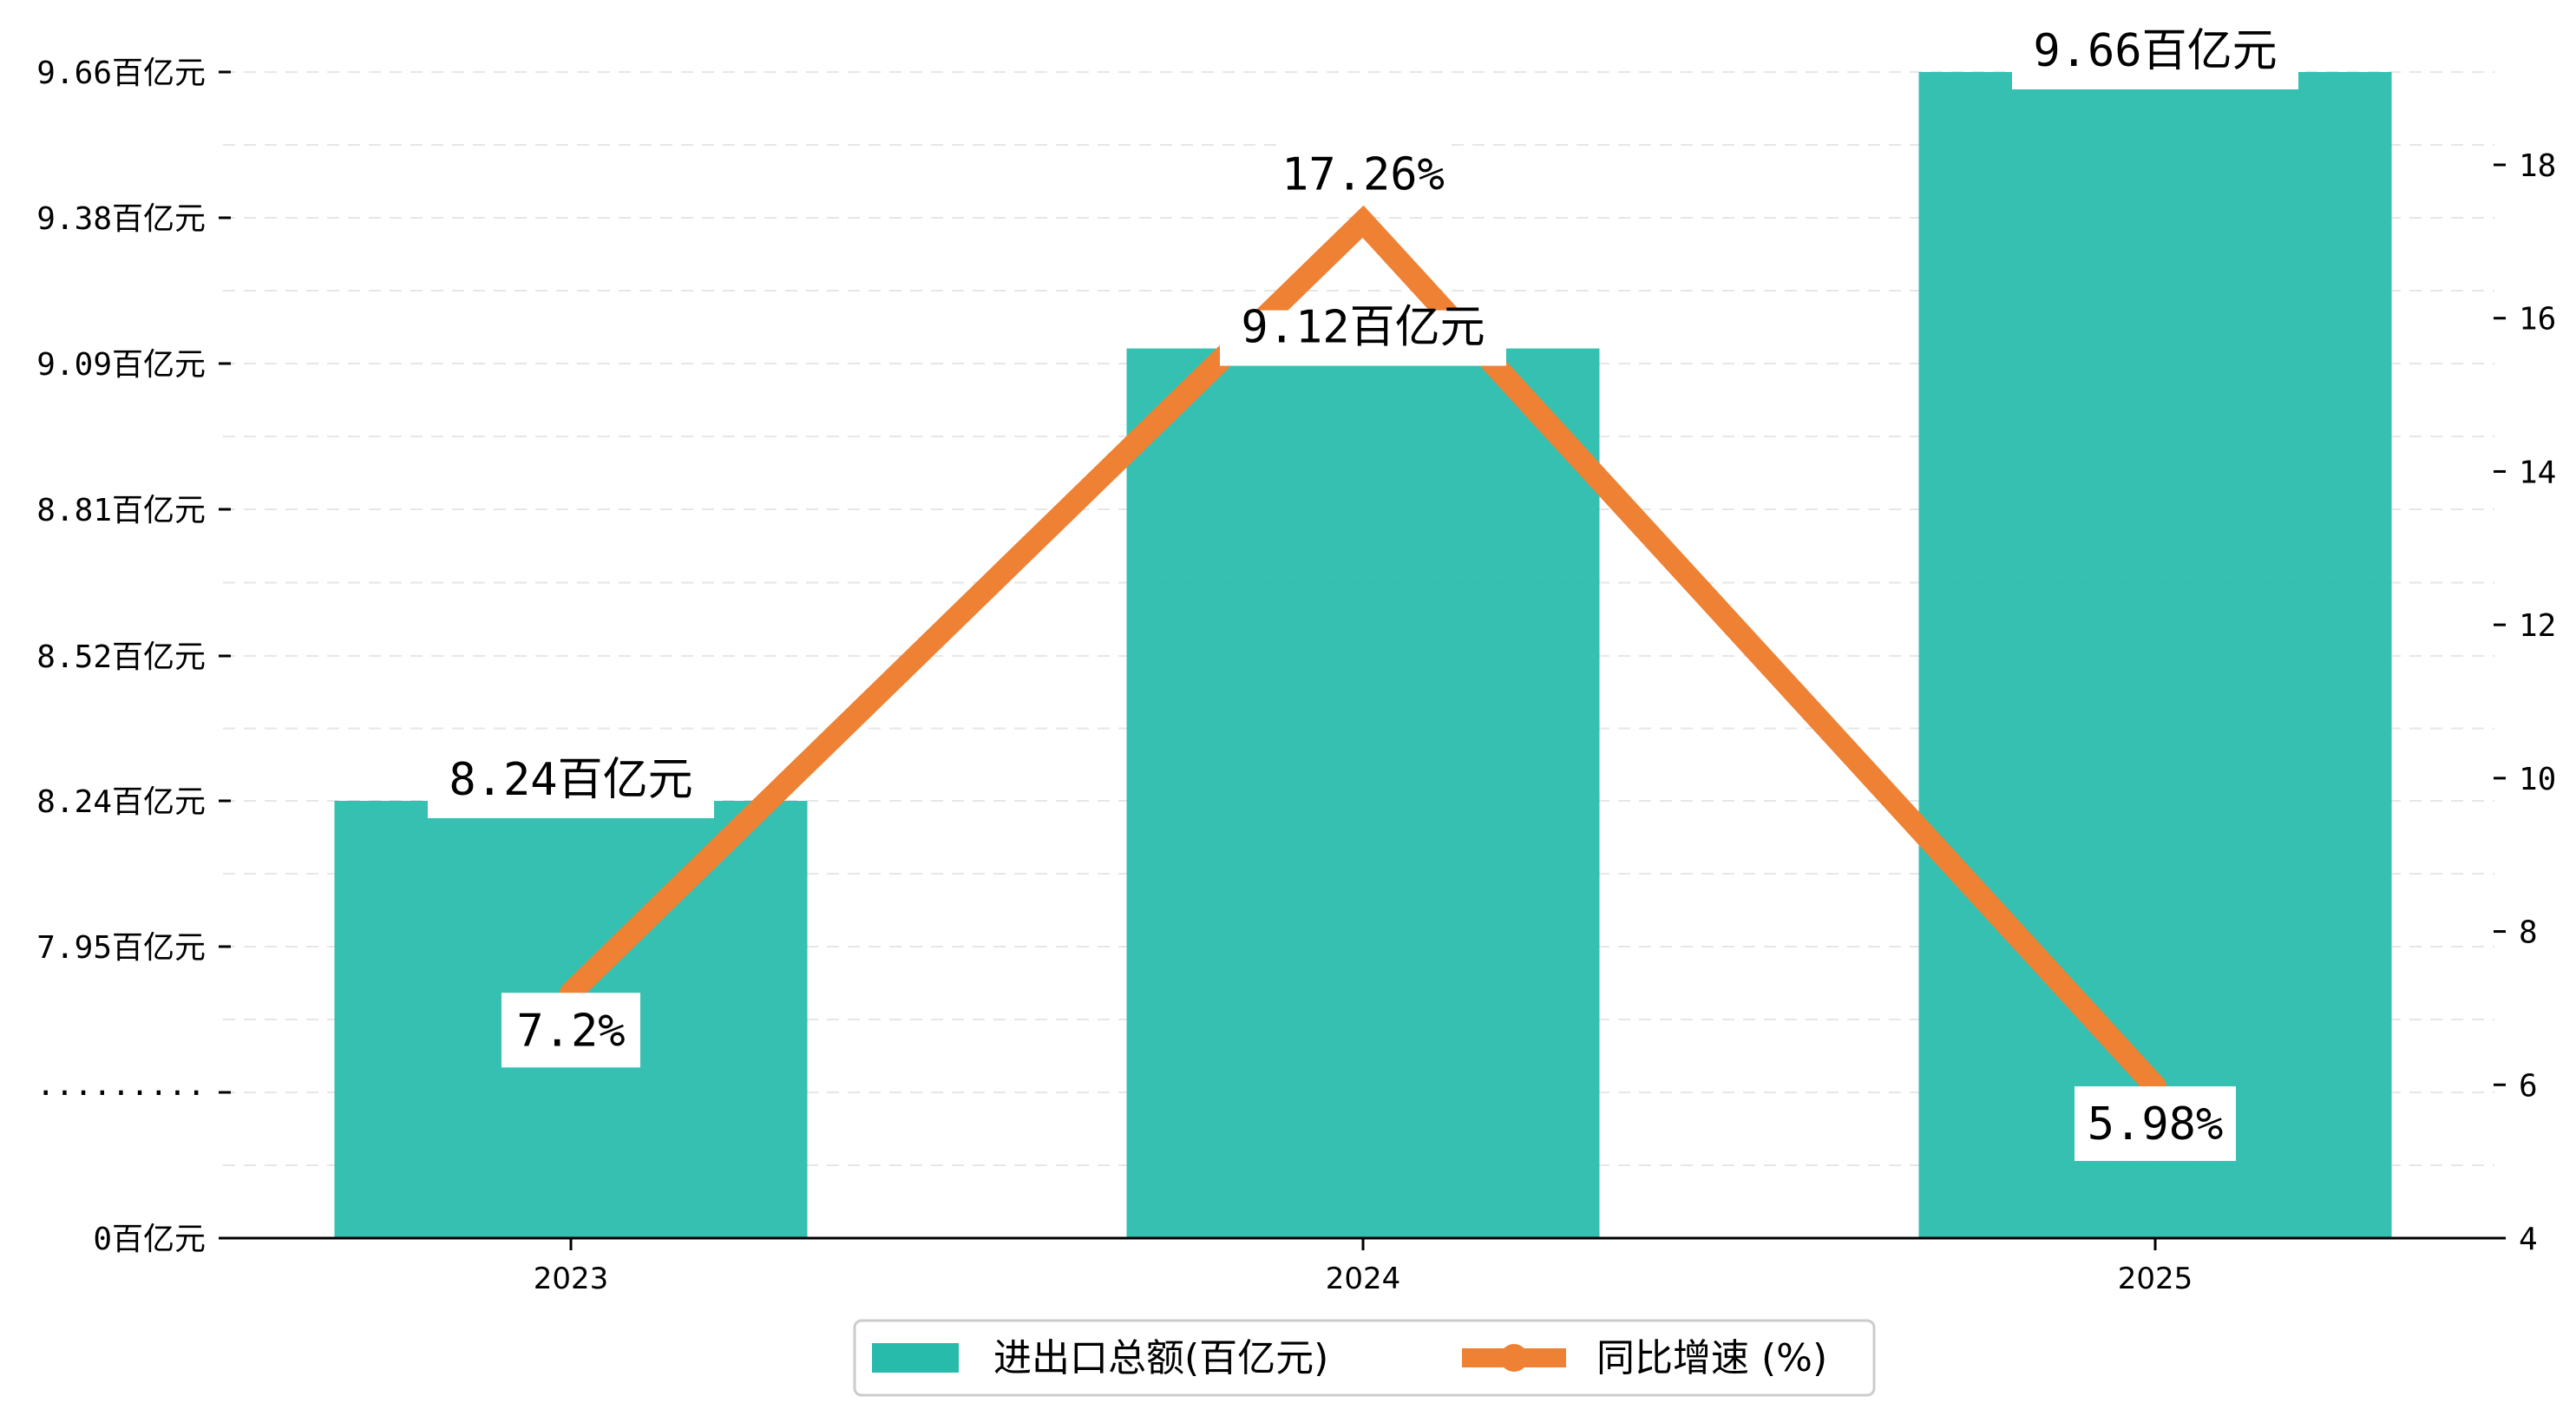 The height and width of the screenshot is (1416, 2576). What do you see at coordinates (2528, 933) in the screenshot?
I see `y-right-tick-label: 8` at bounding box center [2528, 933].